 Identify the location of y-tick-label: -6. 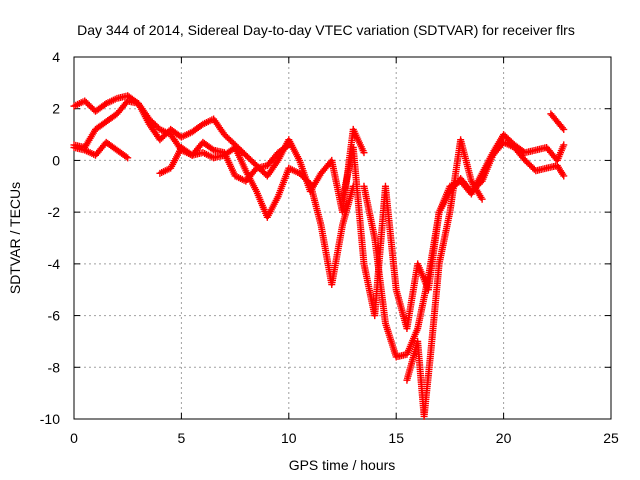
(54, 316).